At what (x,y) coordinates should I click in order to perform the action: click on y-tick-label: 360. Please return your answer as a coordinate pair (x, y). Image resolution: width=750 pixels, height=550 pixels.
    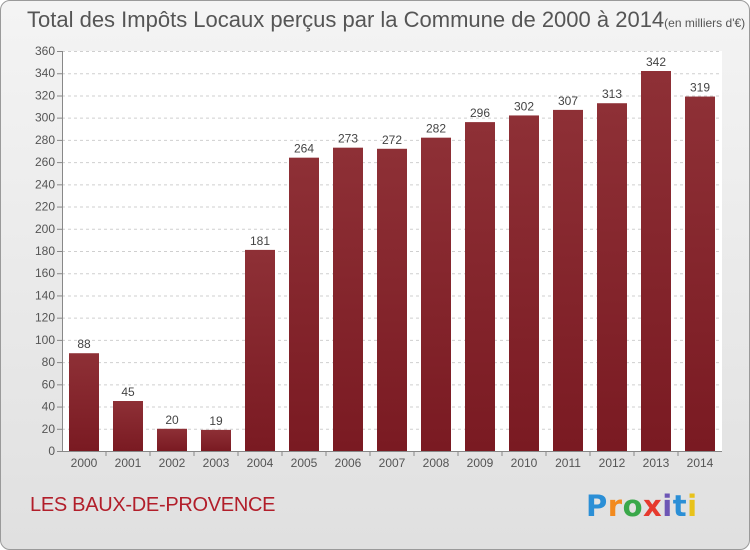
    Looking at the image, I should click on (45, 51).